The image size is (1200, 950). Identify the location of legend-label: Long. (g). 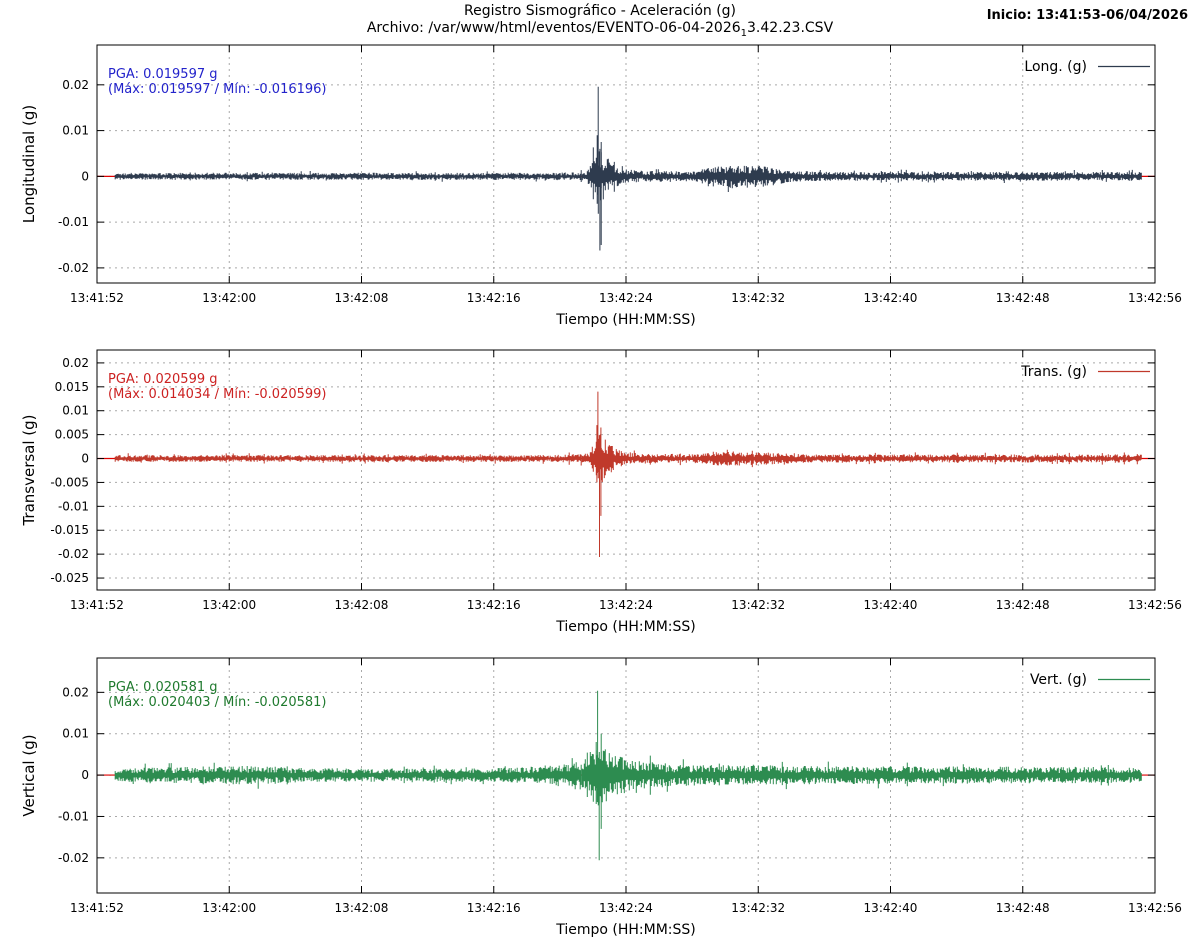
(1055, 67).